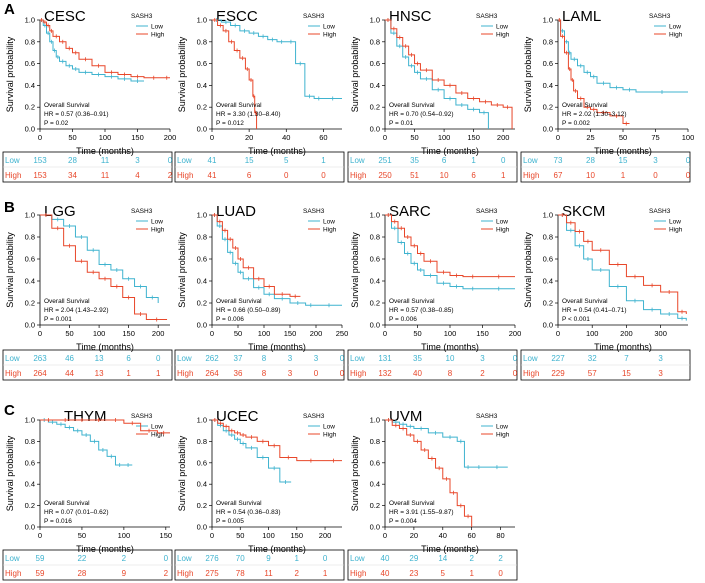 Image resolution: width=705 pixels, height=583 pixels. I want to click on risk-count-low: 2, so click(471, 558).